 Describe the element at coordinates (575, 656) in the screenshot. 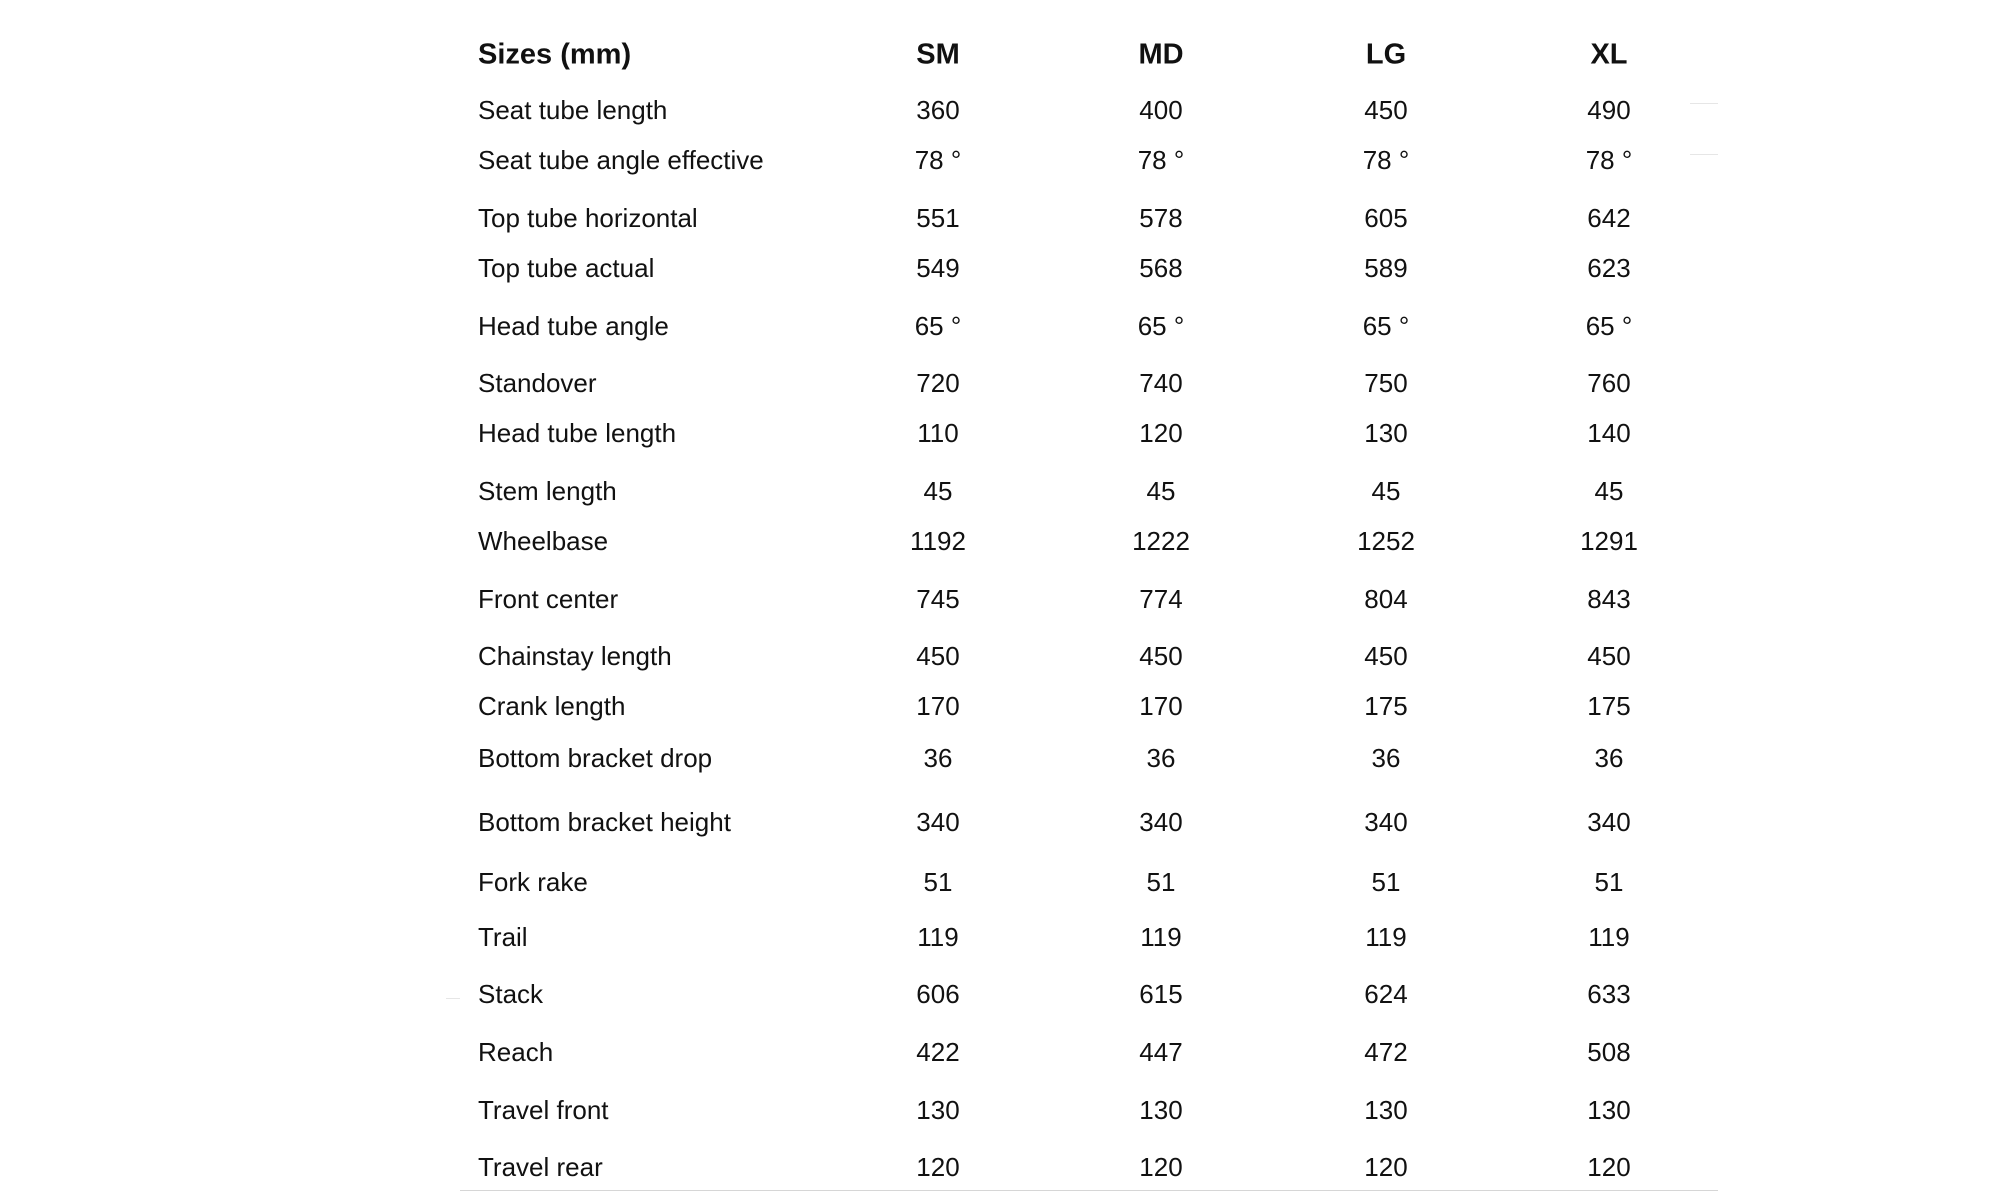

I see `row-label: Chainstay length` at that location.